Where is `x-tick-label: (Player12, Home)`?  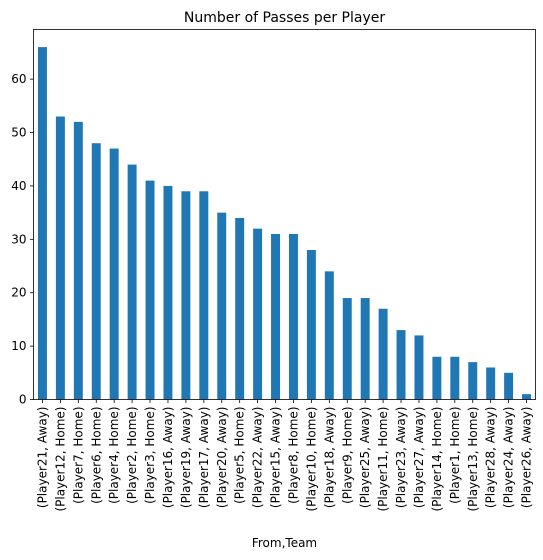 x-tick-label: (Player12, Home) is located at coordinates (60, 459).